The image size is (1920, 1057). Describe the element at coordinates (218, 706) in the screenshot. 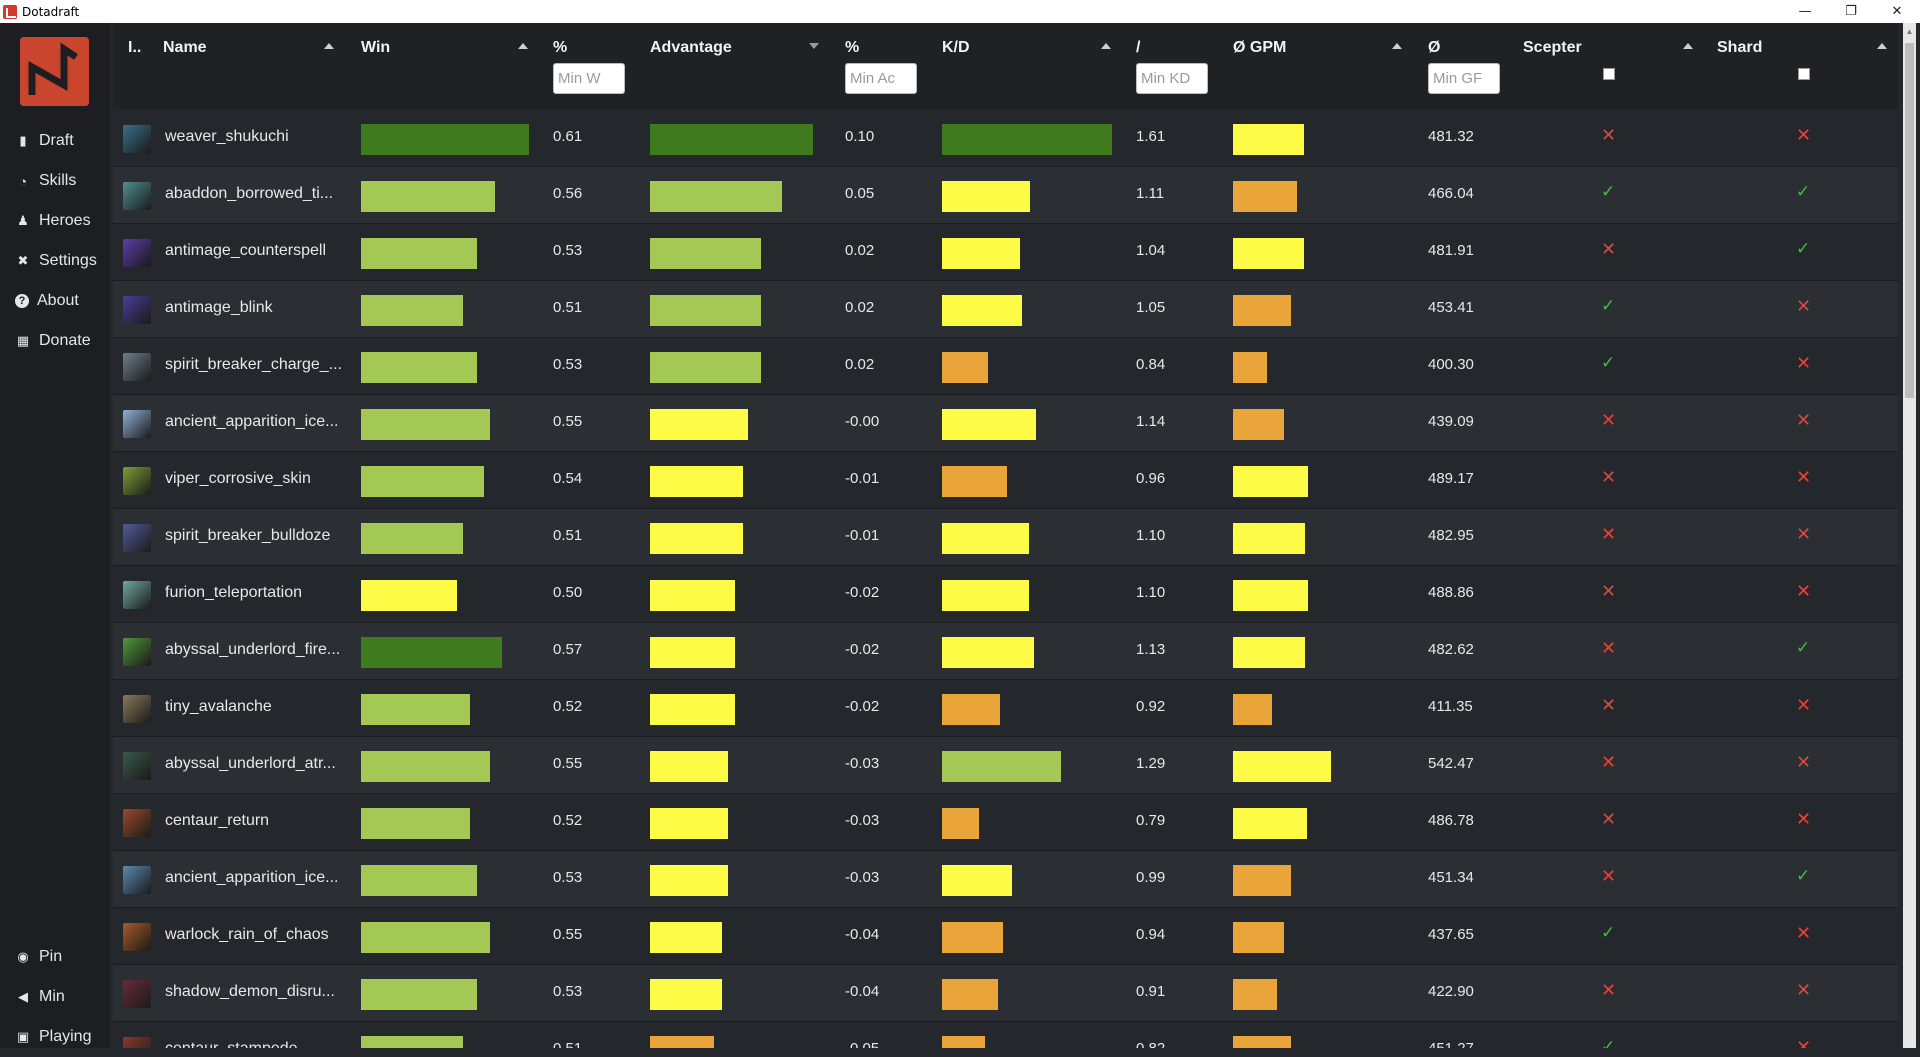

I see `ability-name: tiny_avalanche` at that location.